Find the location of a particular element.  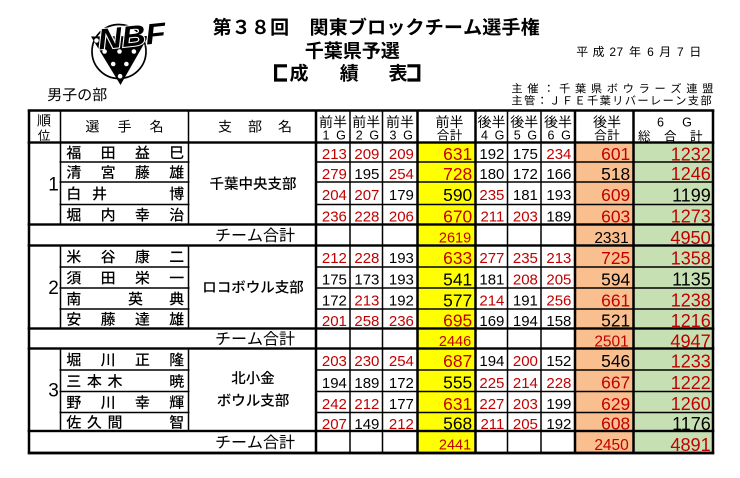

svg-text: 594 is located at coordinates (615, 279).